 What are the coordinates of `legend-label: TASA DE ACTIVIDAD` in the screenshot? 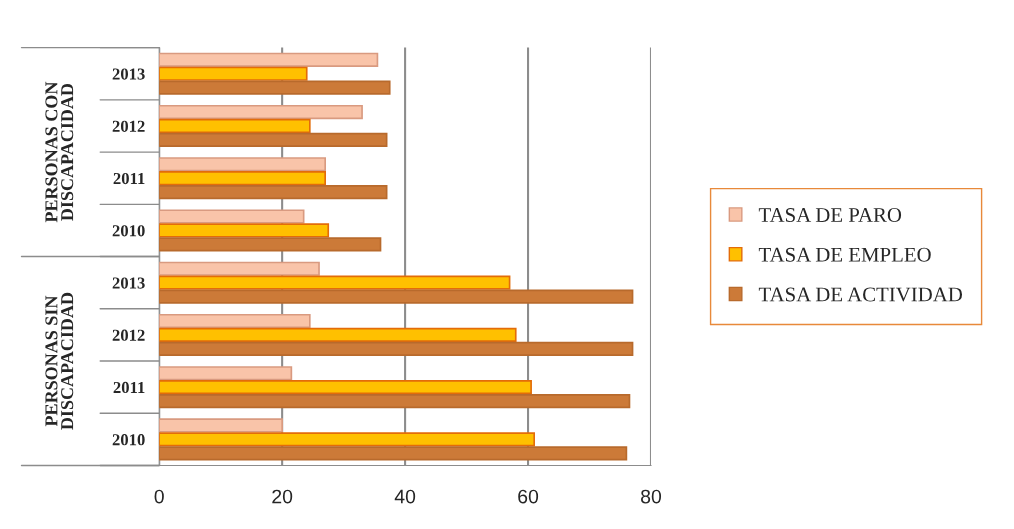 It's located at (860, 294).